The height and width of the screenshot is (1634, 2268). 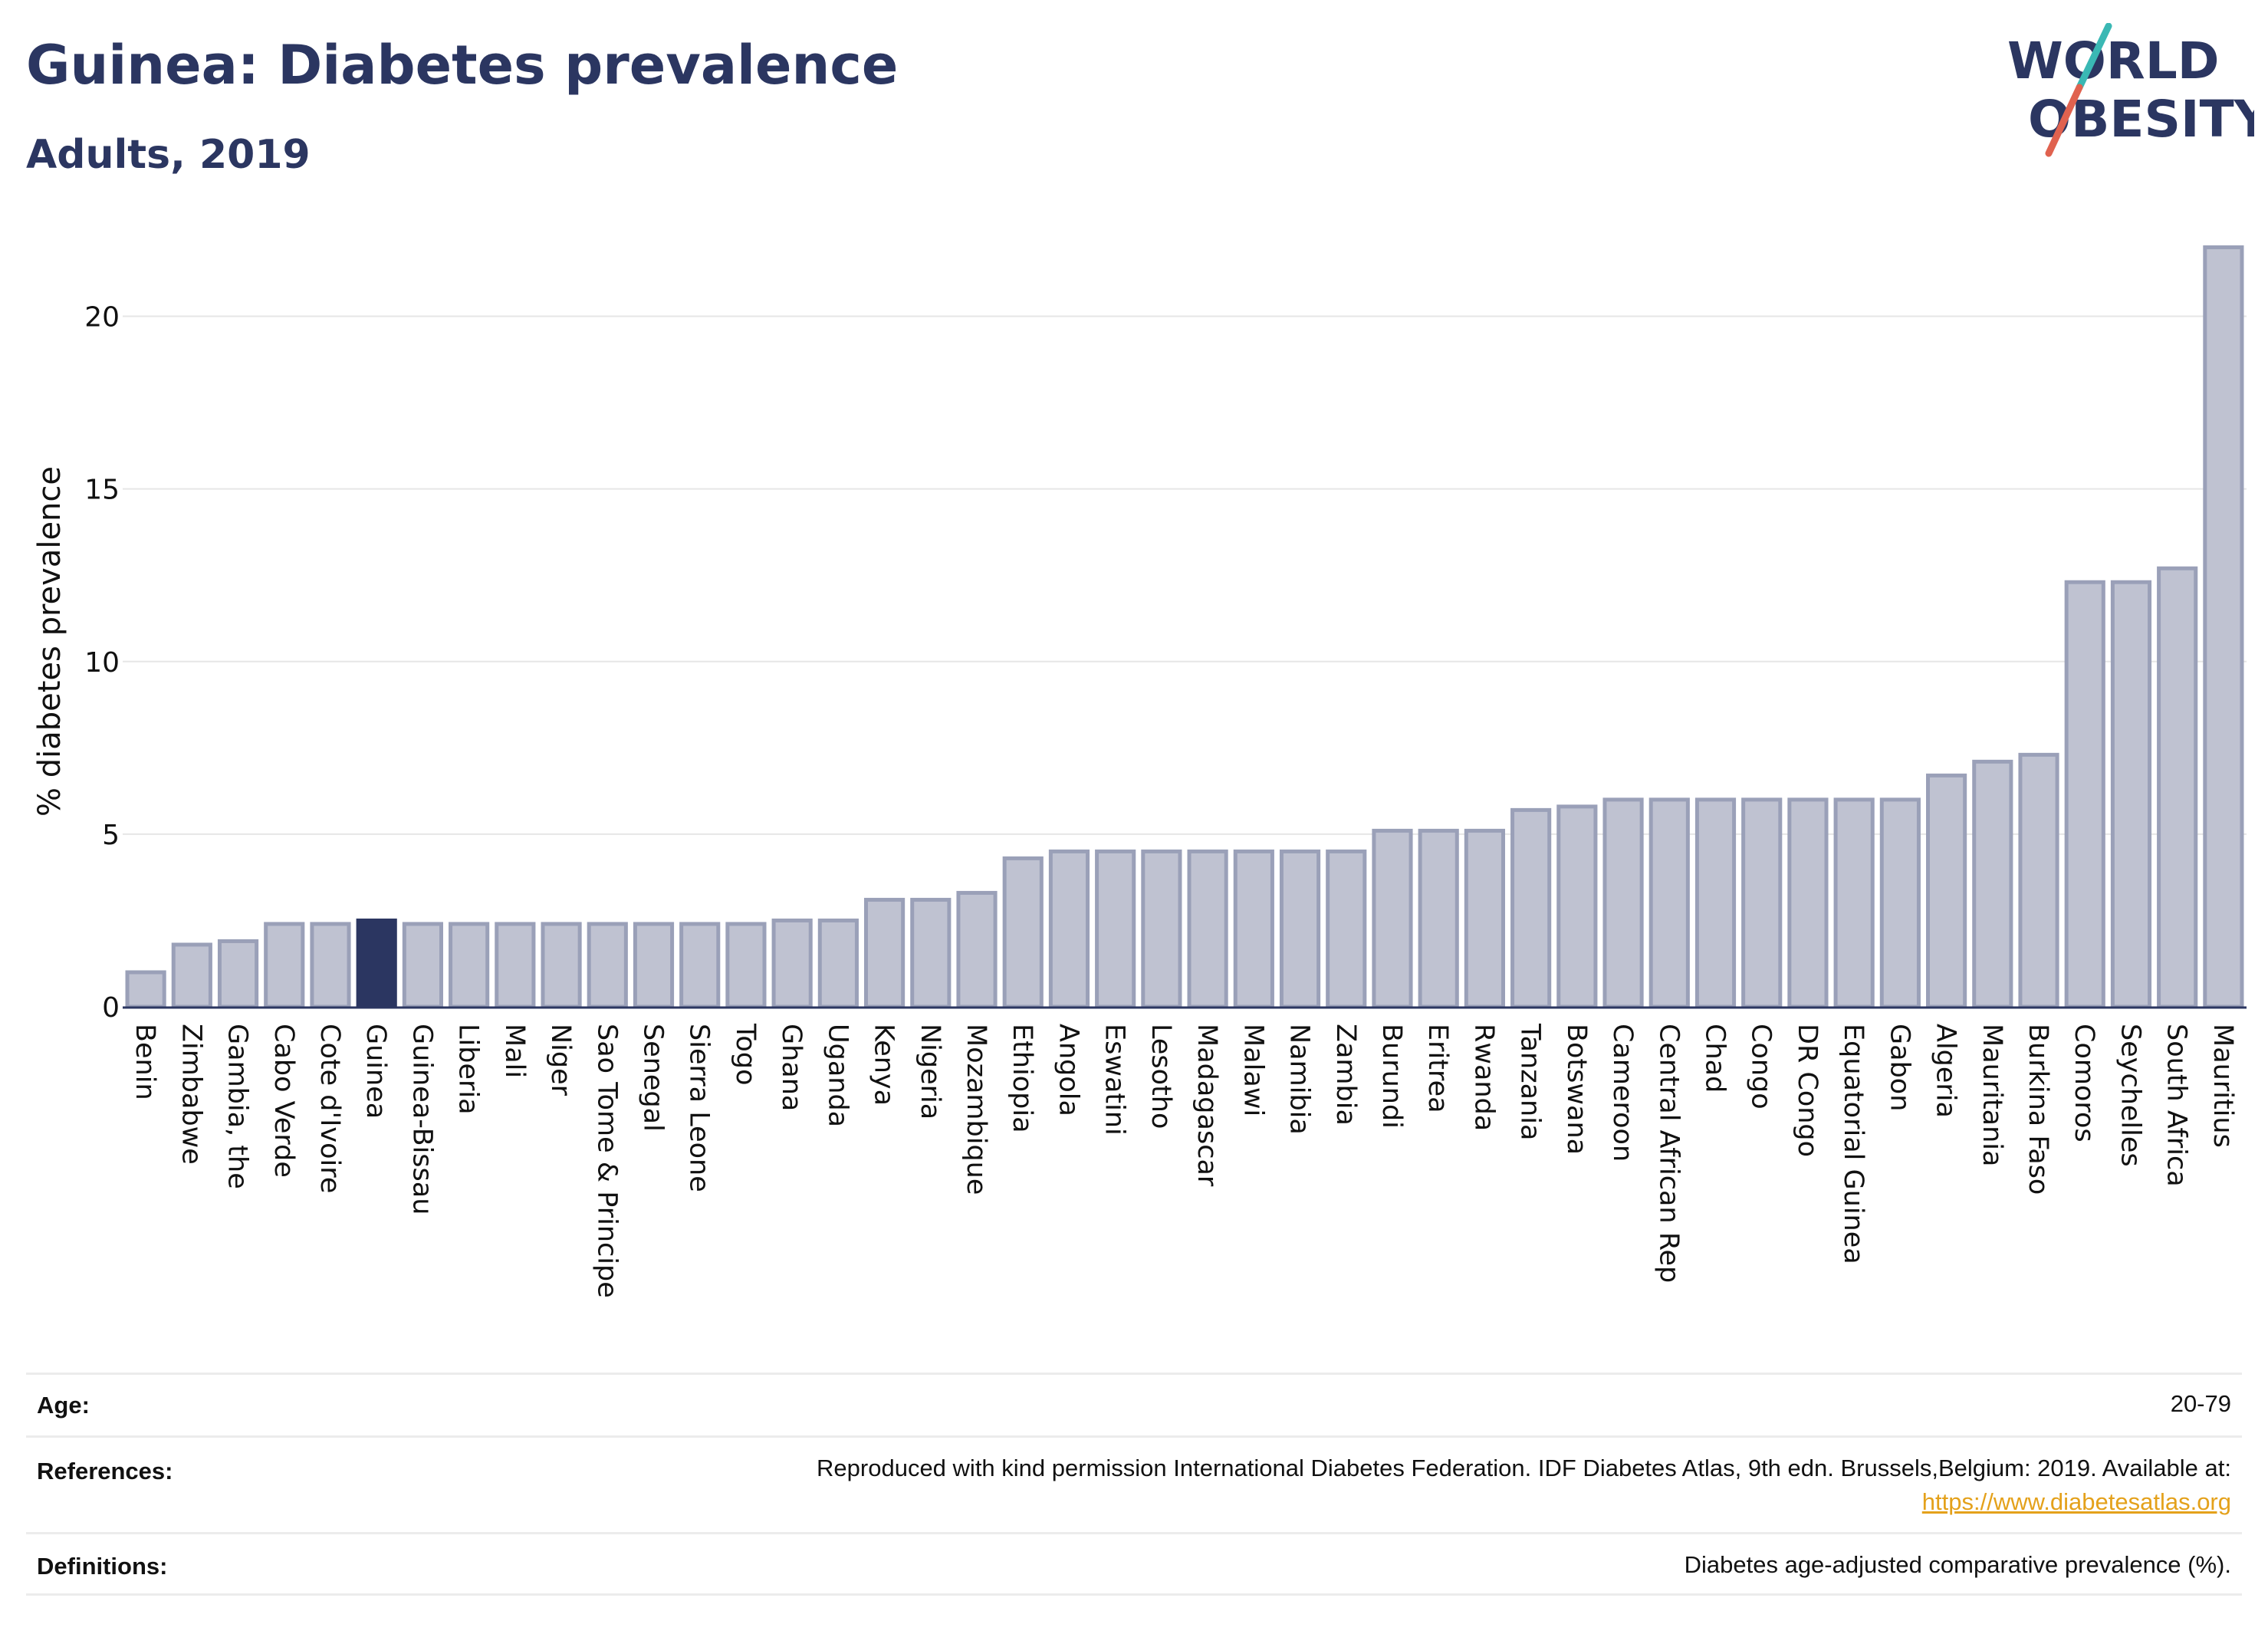 What do you see at coordinates (1068, 1070) in the screenshot?
I see `x-tick-label: Angola` at bounding box center [1068, 1070].